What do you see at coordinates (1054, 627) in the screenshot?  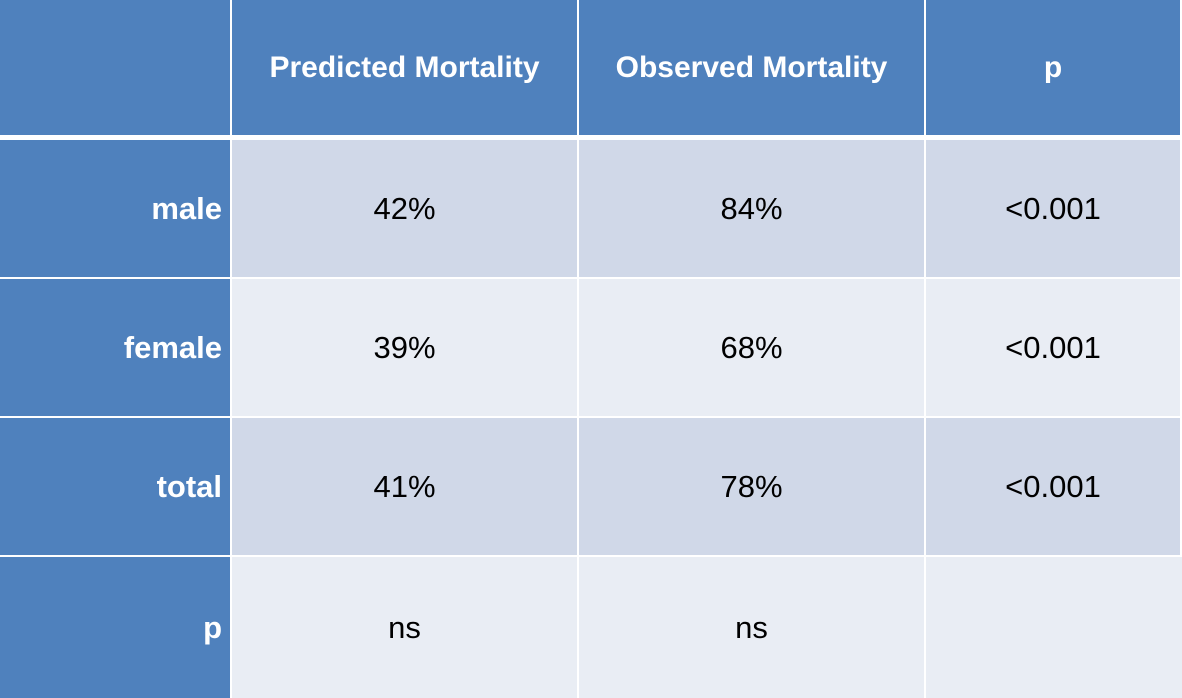 I see `cell-p-p` at bounding box center [1054, 627].